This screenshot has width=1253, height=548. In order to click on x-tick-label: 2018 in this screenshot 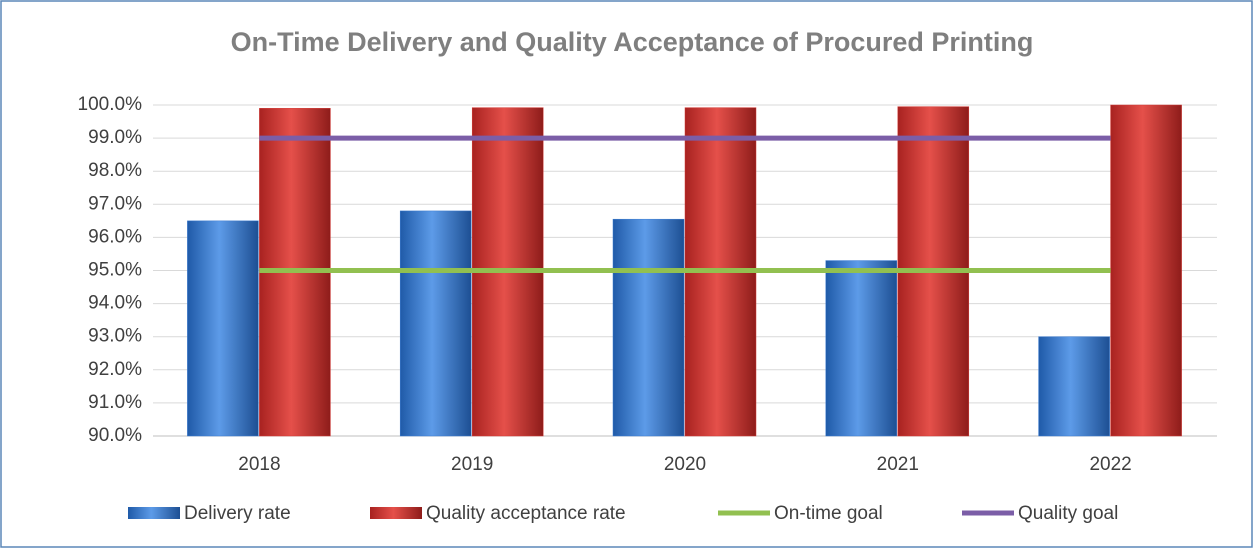, I will do `click(259, 464)`.